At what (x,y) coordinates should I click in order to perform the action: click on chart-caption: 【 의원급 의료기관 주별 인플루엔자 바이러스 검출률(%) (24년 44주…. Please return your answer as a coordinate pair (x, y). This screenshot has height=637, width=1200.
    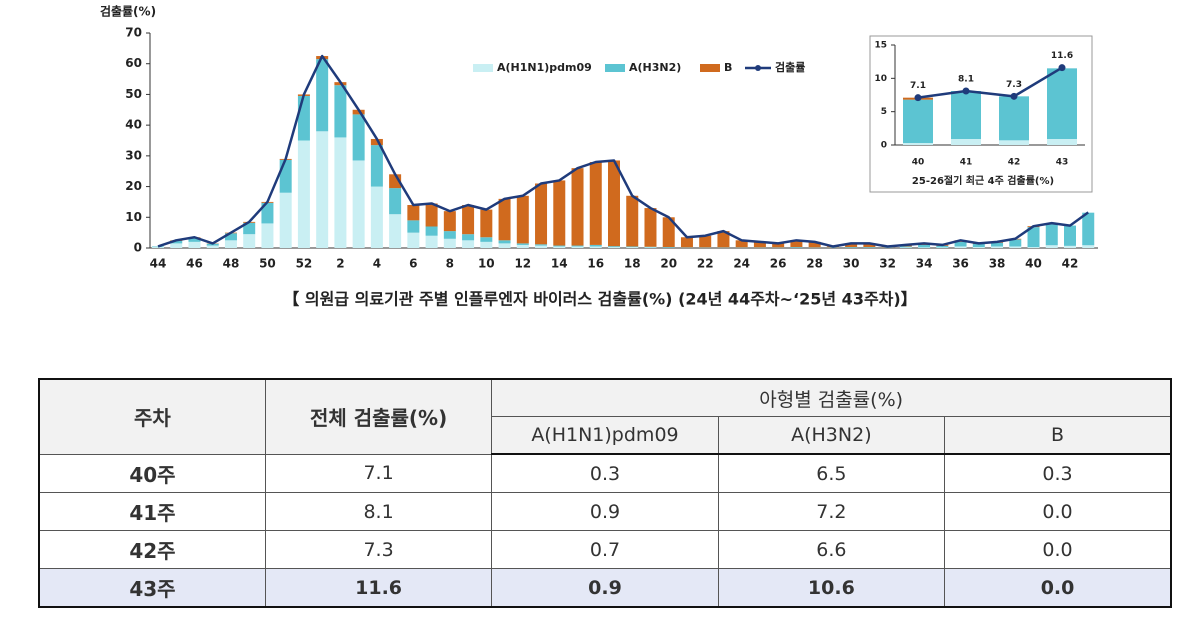
    Looking at the image, I should click on (599, 299).